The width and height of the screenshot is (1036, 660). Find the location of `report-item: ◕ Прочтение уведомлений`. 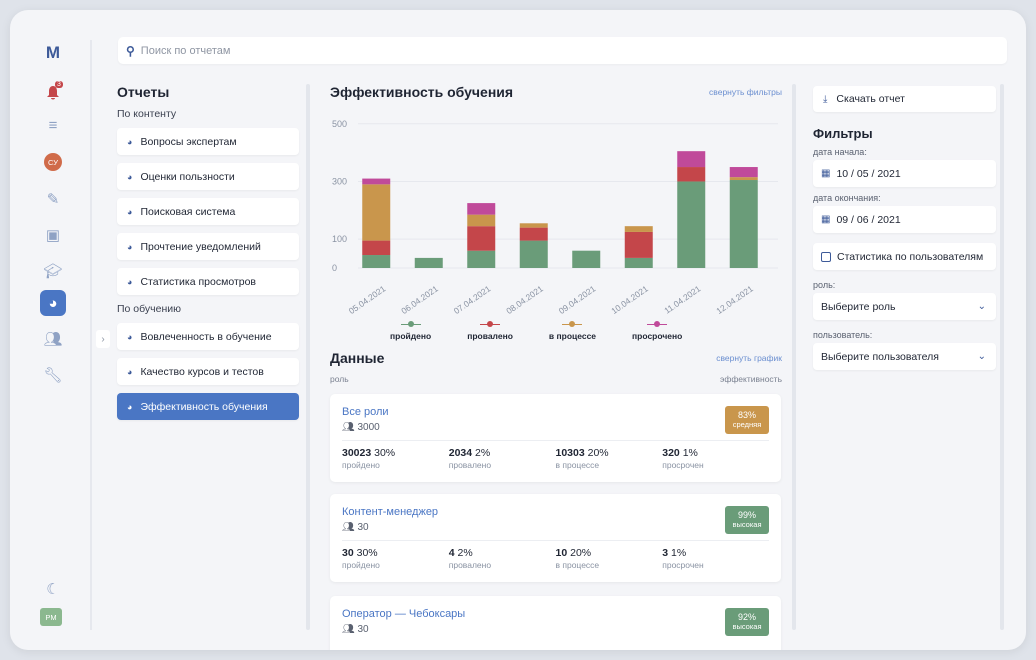

report-item: ◕ Прочтение уведомлений is located at coordinates (208, 246).